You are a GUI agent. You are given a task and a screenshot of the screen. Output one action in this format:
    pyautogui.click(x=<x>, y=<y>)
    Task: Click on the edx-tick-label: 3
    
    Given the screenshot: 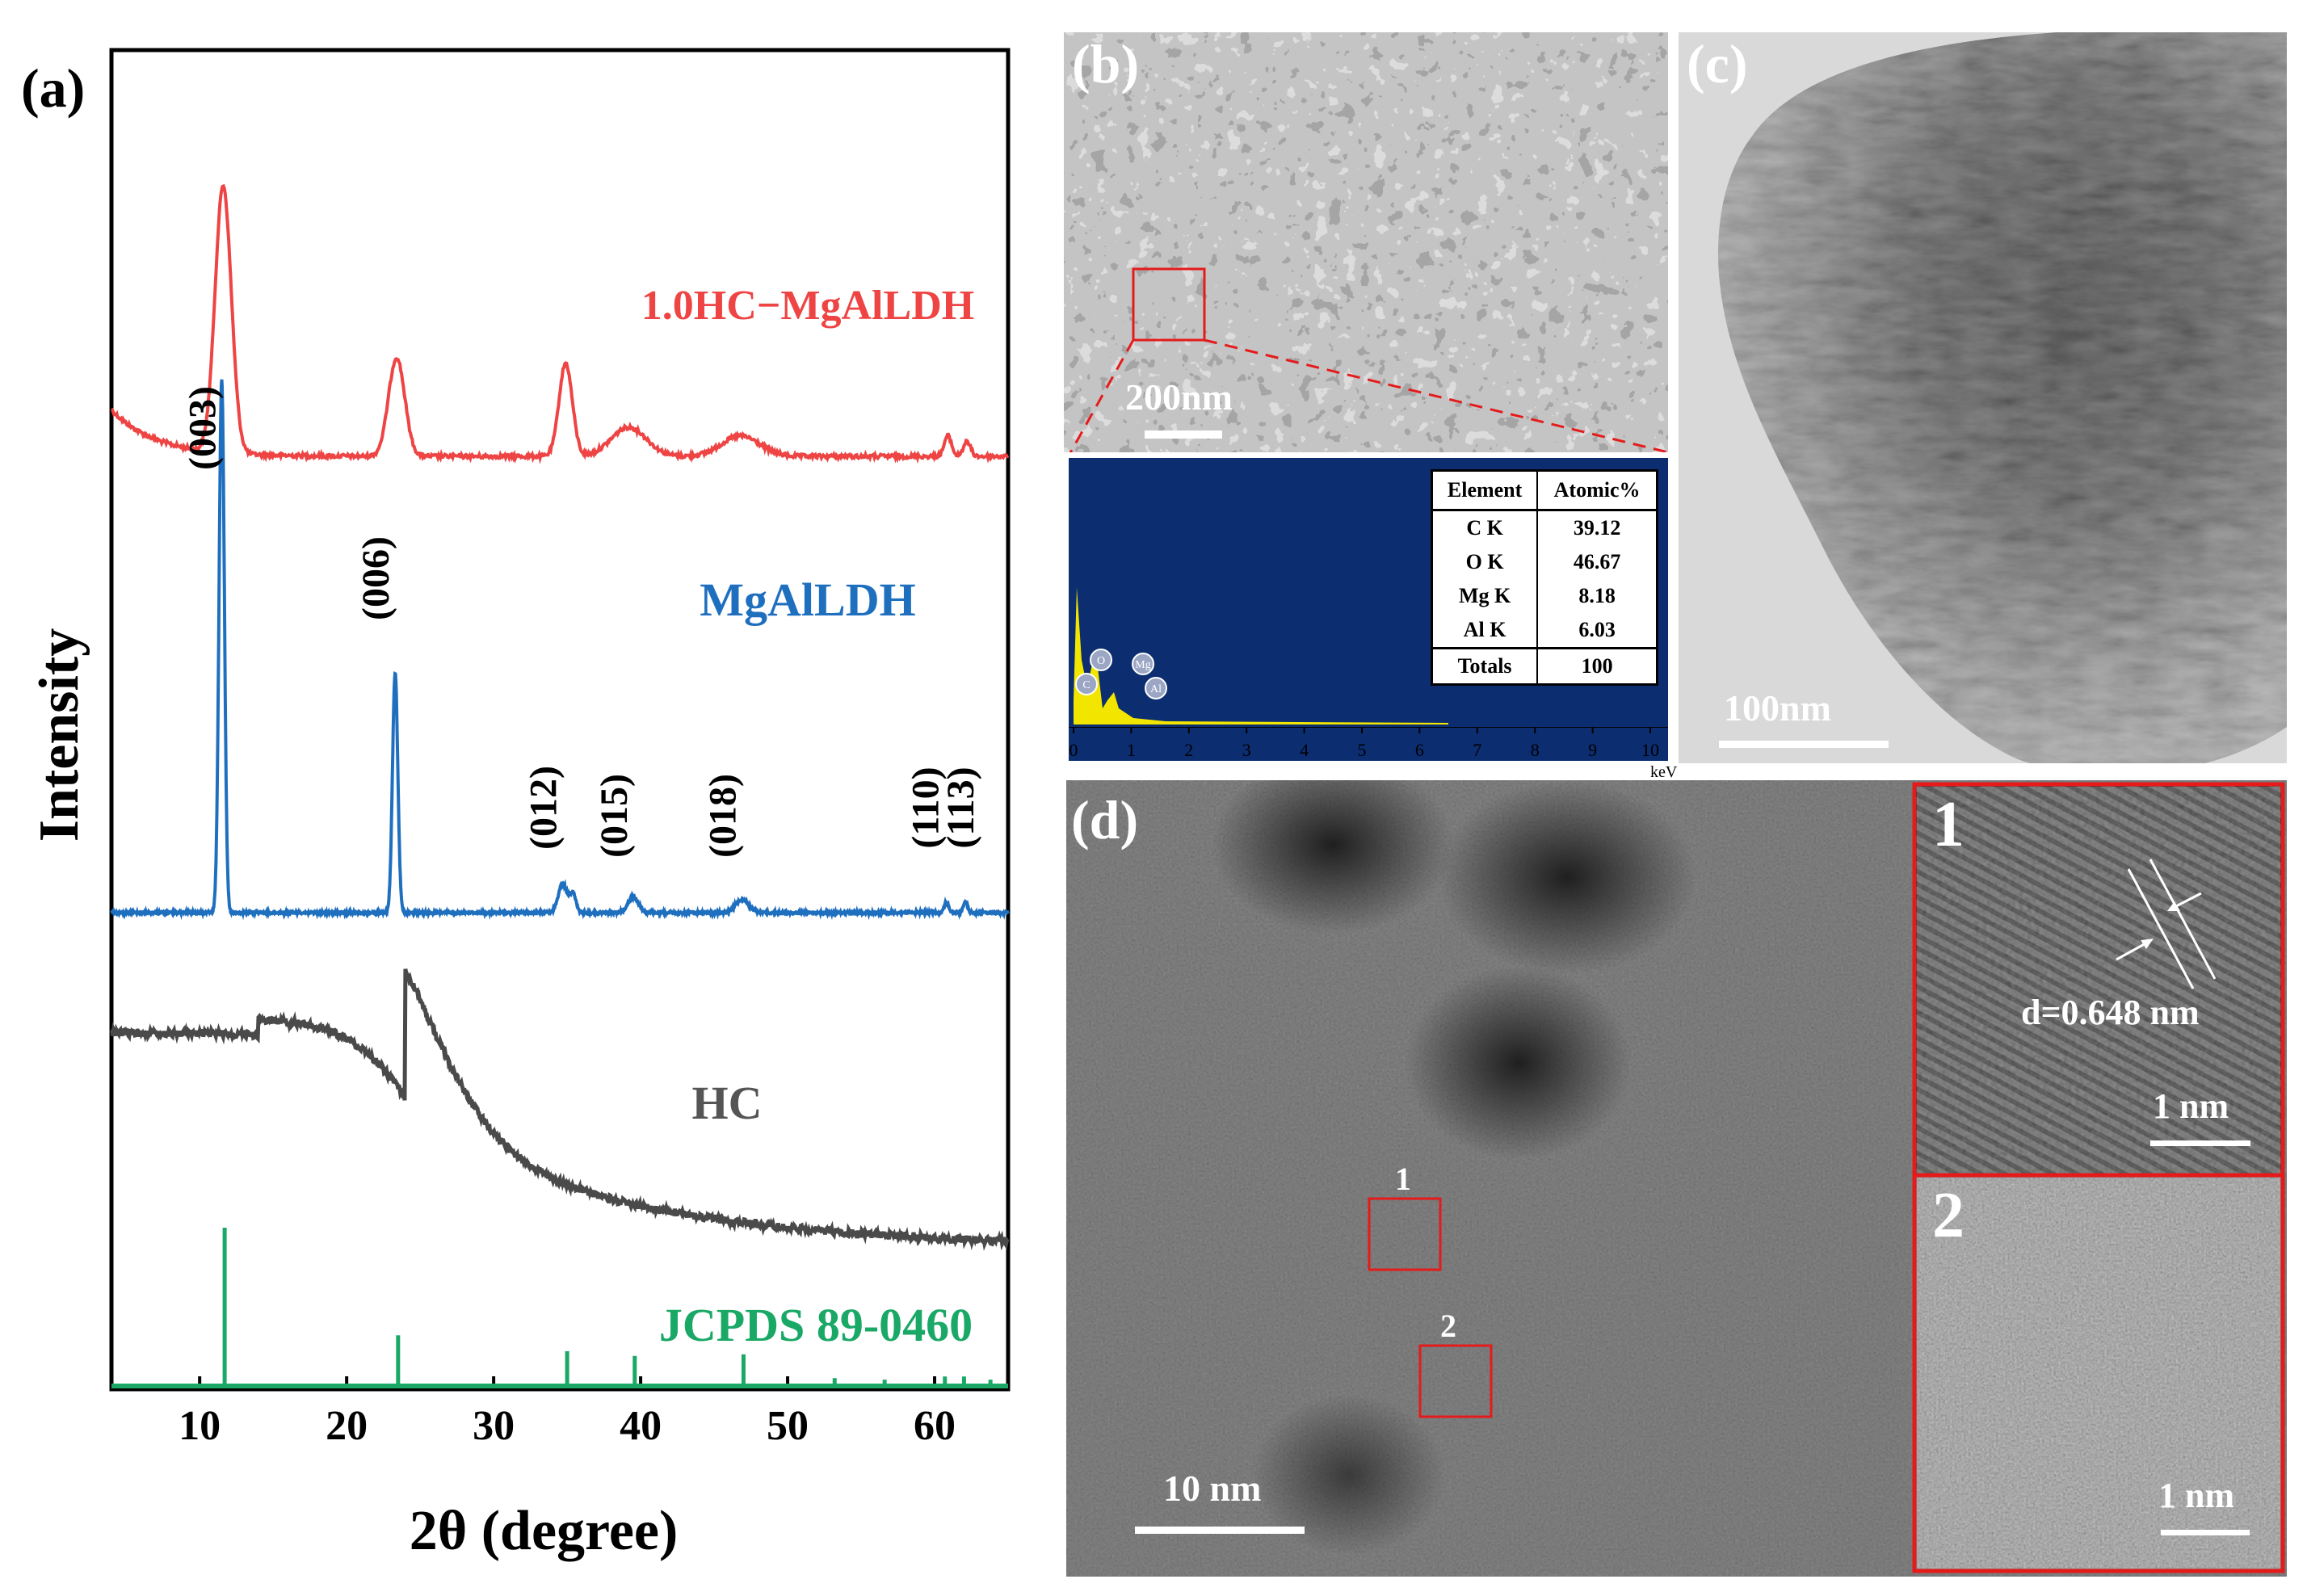 What is the action you would take?
    pyautogui.click(x=1247, y=750)
    